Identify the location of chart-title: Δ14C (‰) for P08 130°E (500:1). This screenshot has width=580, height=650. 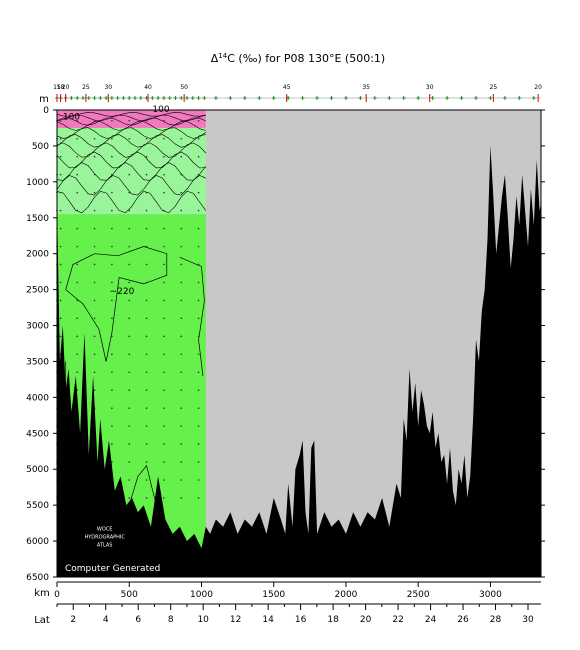
(298, 58).